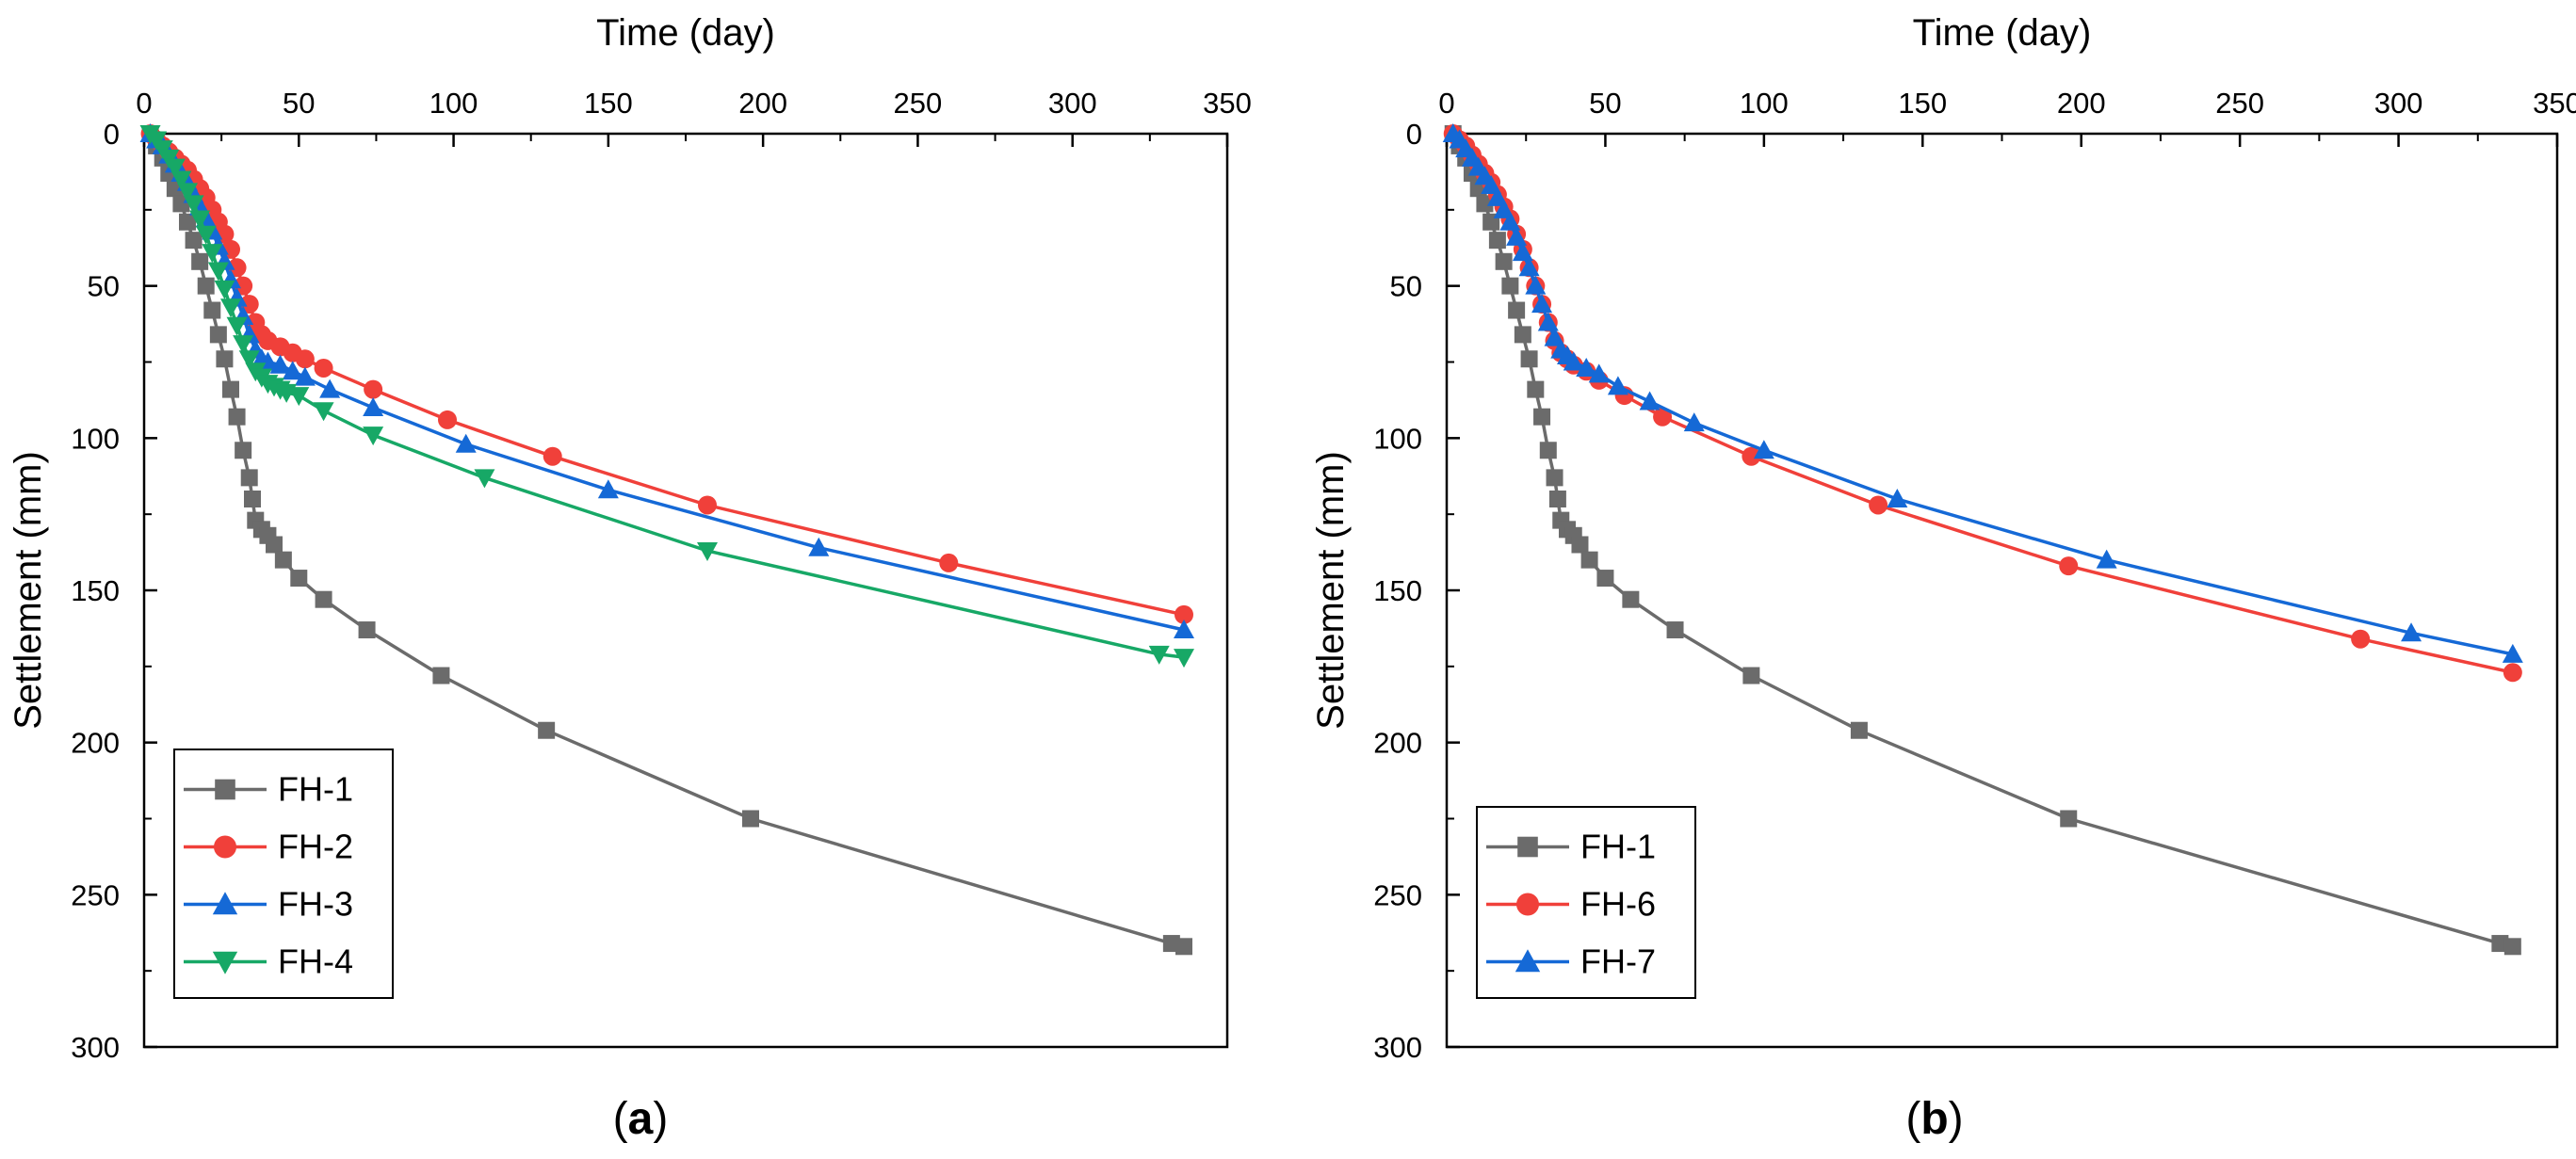  What do you see at coordinates (1072, 103) in the screenshot?
I see `x-tick-label: 300` at bounding box center [1072, 103].